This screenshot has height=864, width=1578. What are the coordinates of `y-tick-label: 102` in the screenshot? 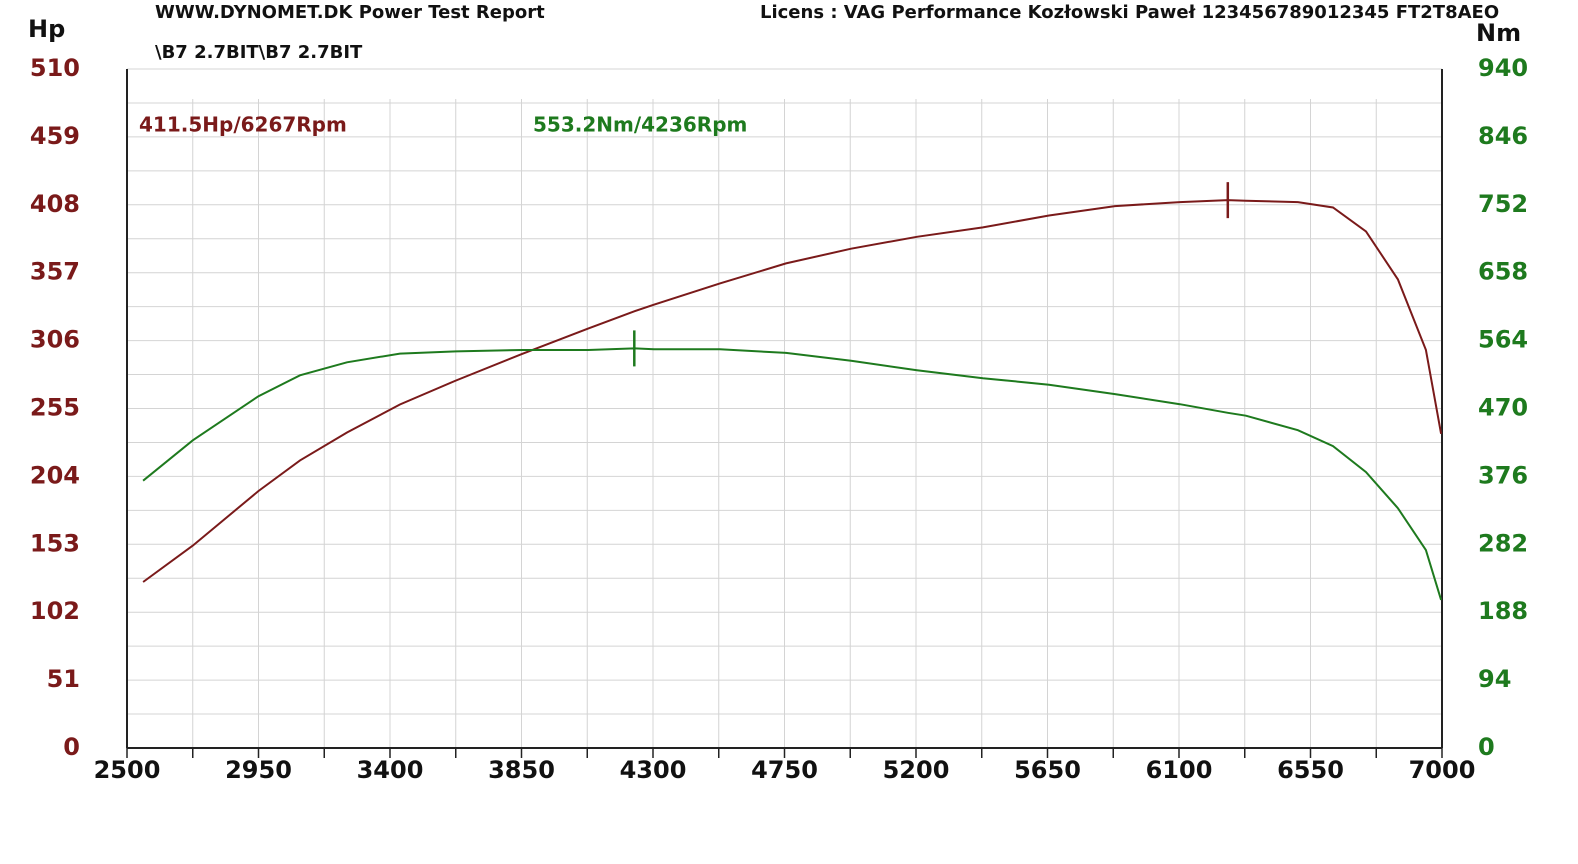 It's located at (55, 611).